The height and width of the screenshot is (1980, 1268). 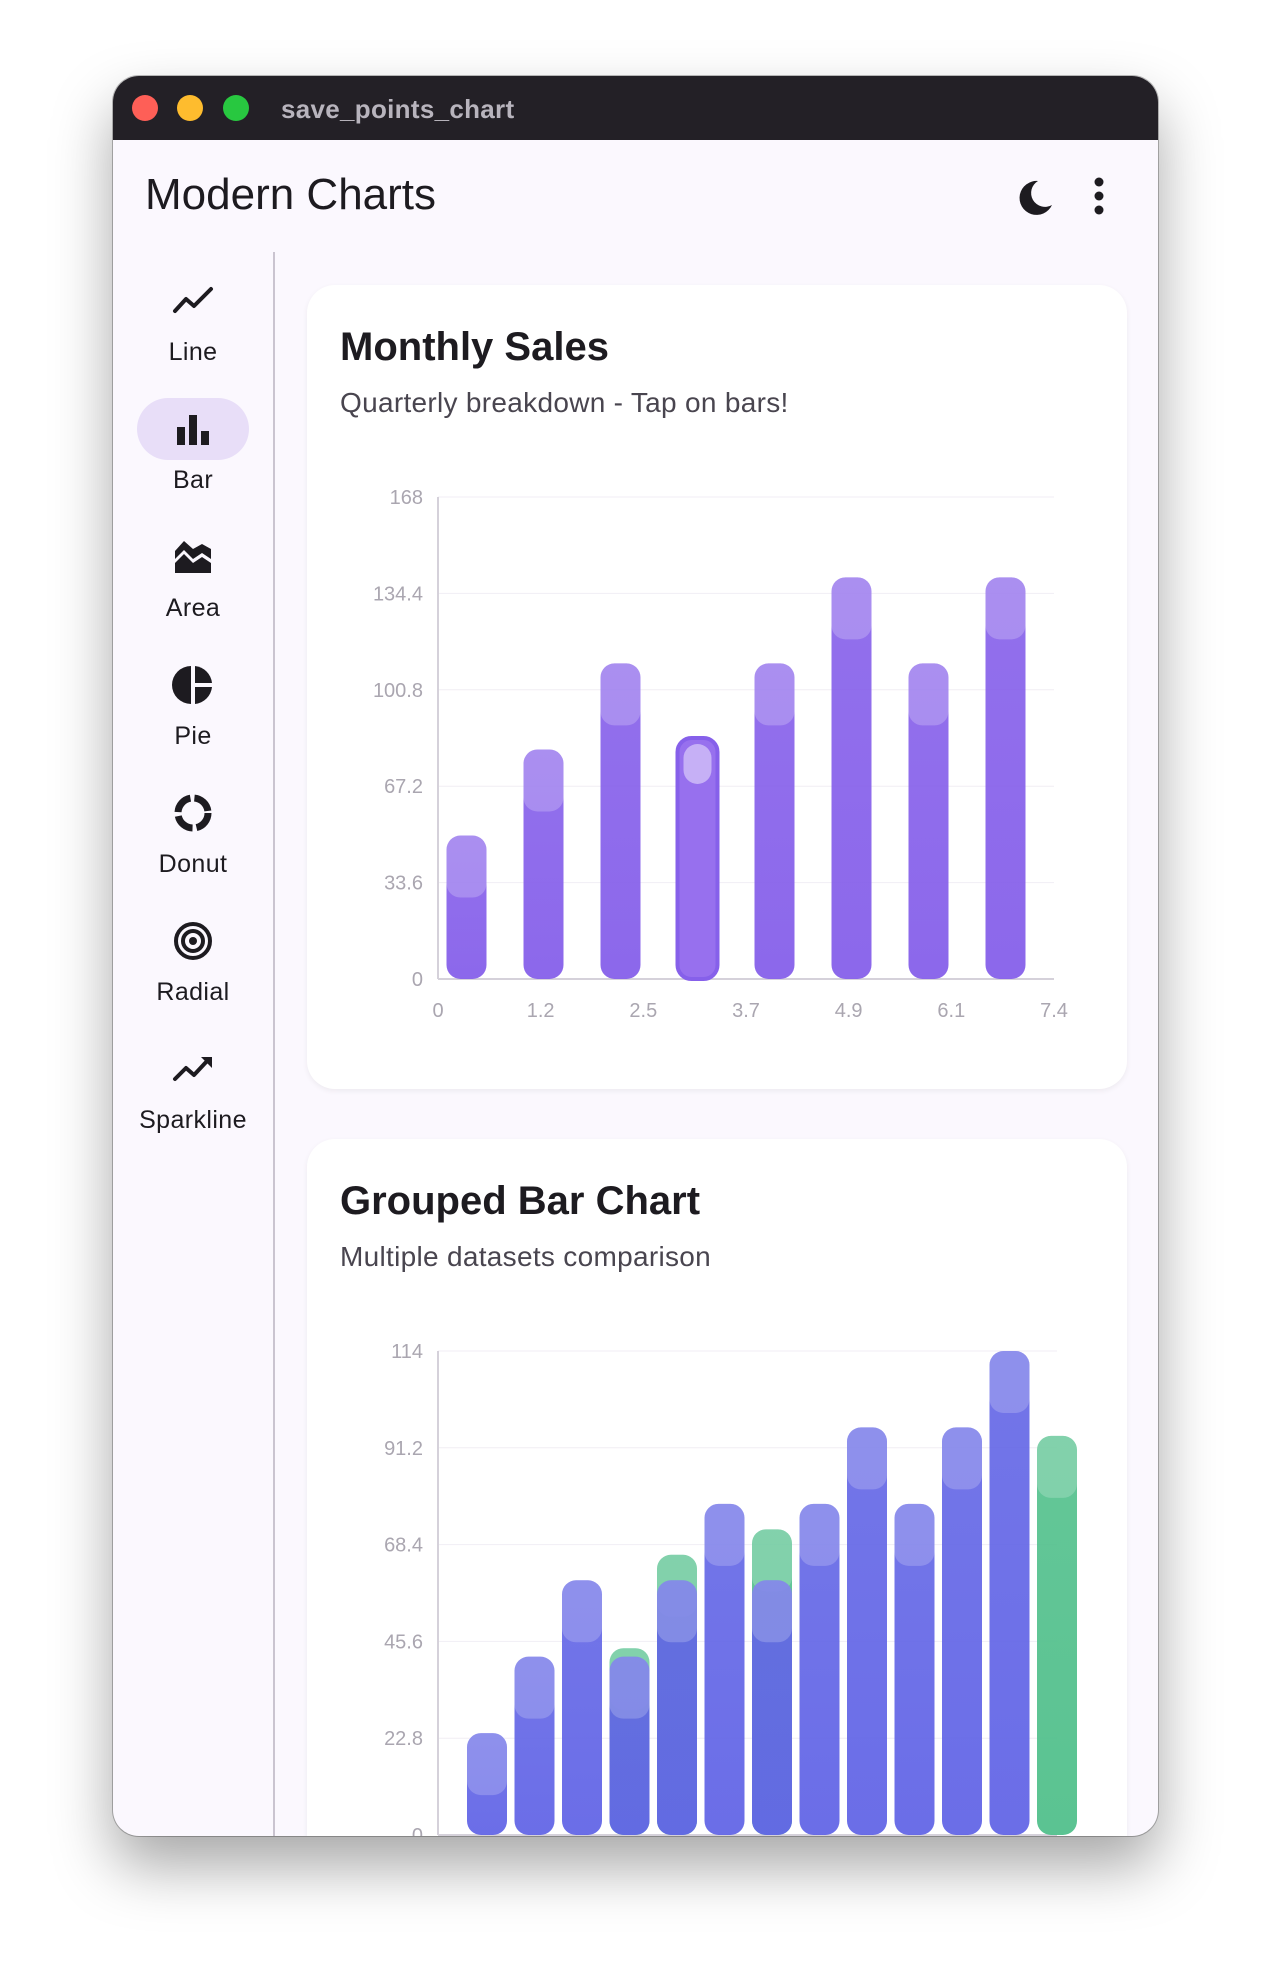 I want to click on close-window-button, so click(x=145, y=108).